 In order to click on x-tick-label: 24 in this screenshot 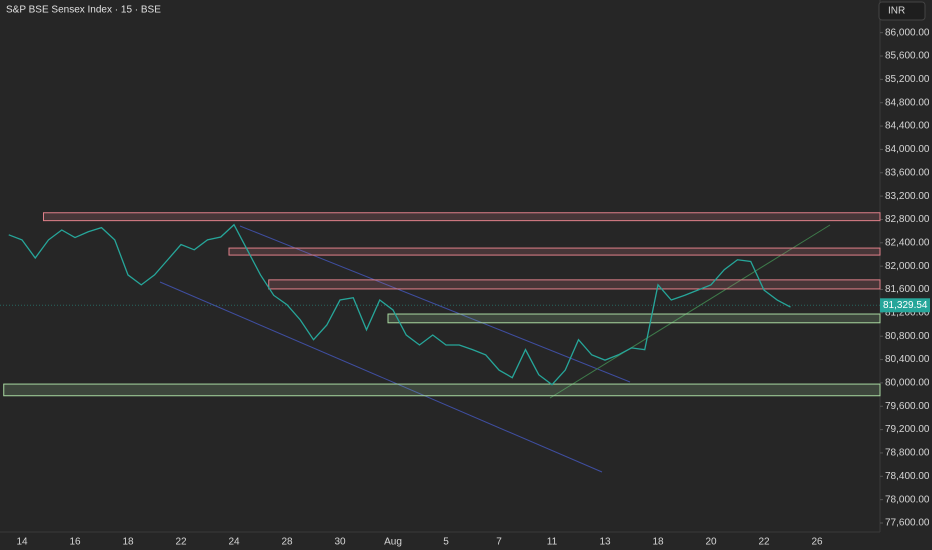, I will do `click(234, 542)`.